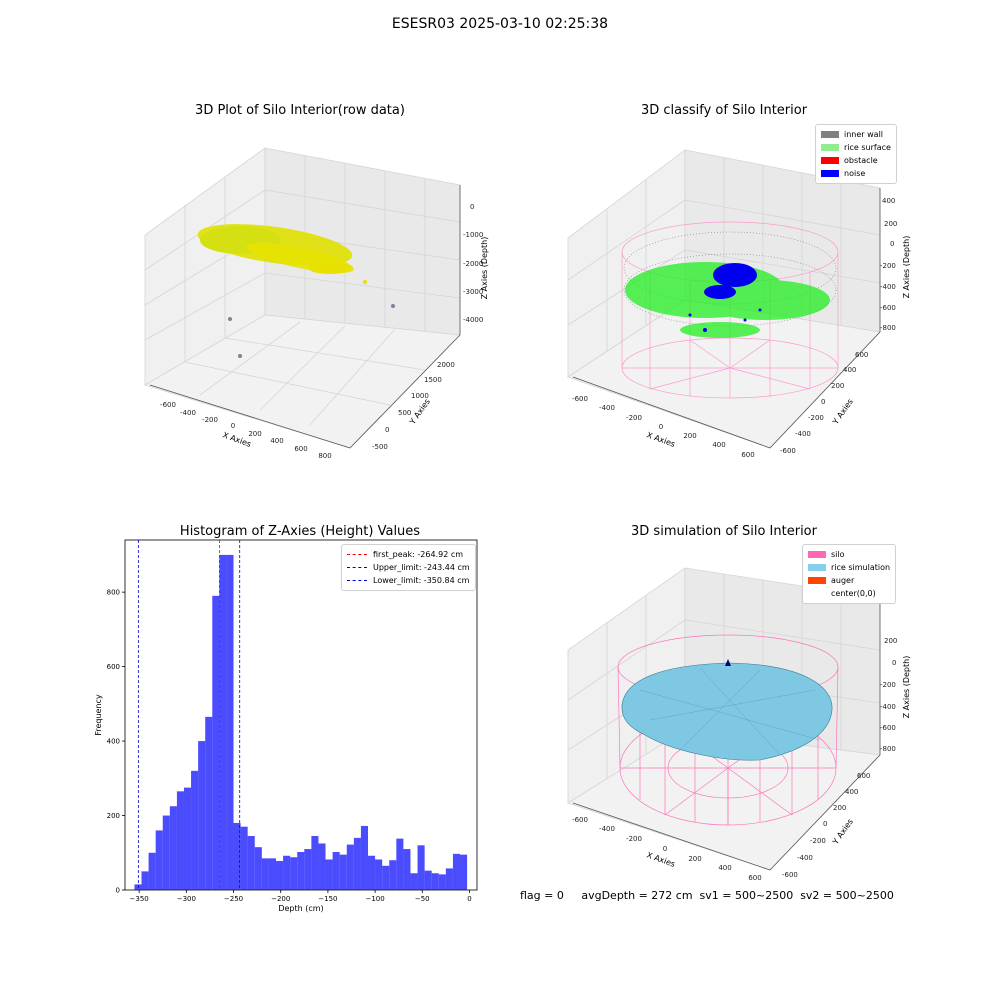 This screenshot has height=1000, width=1000. What do you see at coordinates (855, 173) in the screenshot?
I see `legend-label: noise` at bounding box center [855, 173].